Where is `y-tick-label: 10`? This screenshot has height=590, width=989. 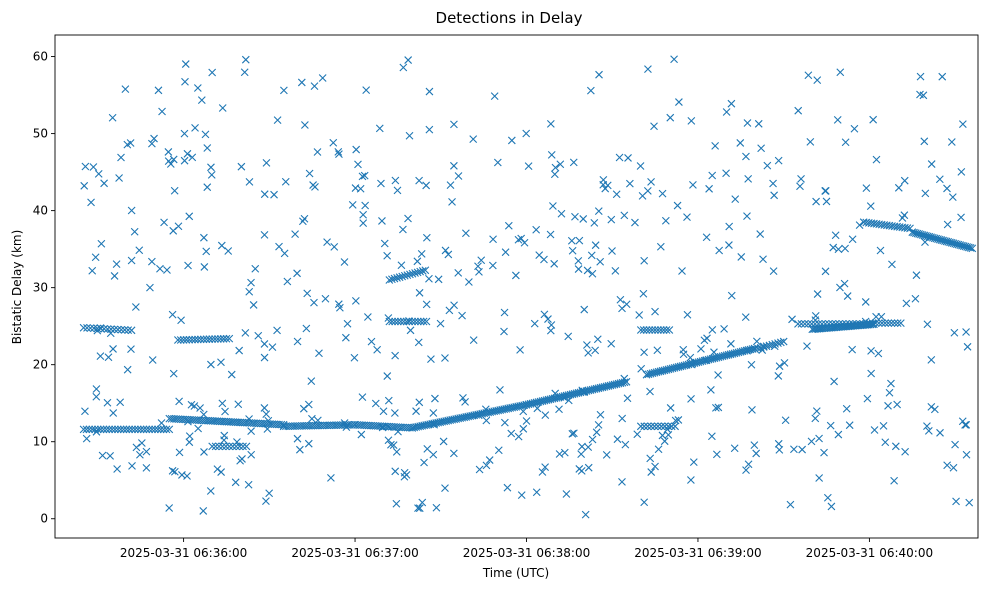
y-tick-label: 10 is located at coordinates (40, 442).